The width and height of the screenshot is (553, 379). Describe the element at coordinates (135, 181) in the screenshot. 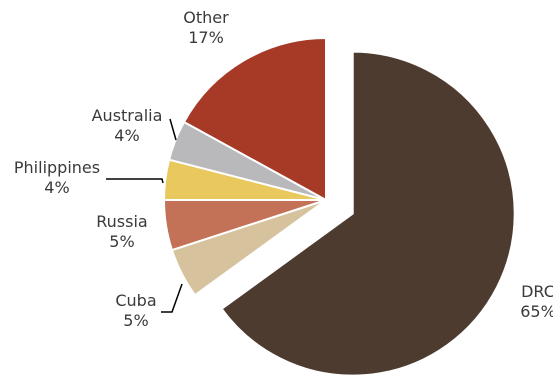

I see `leader-philippines` at that location.